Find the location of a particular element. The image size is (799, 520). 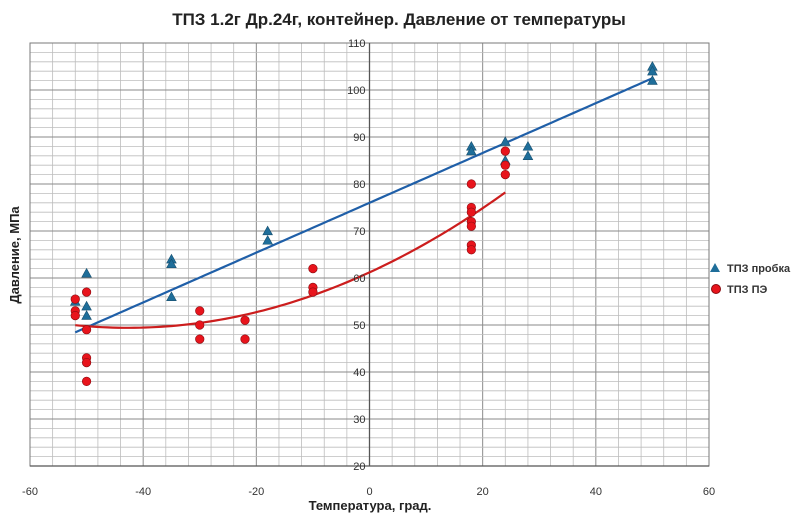

y-axis-label: Давление, МПа is located at coordinates (14, 255).